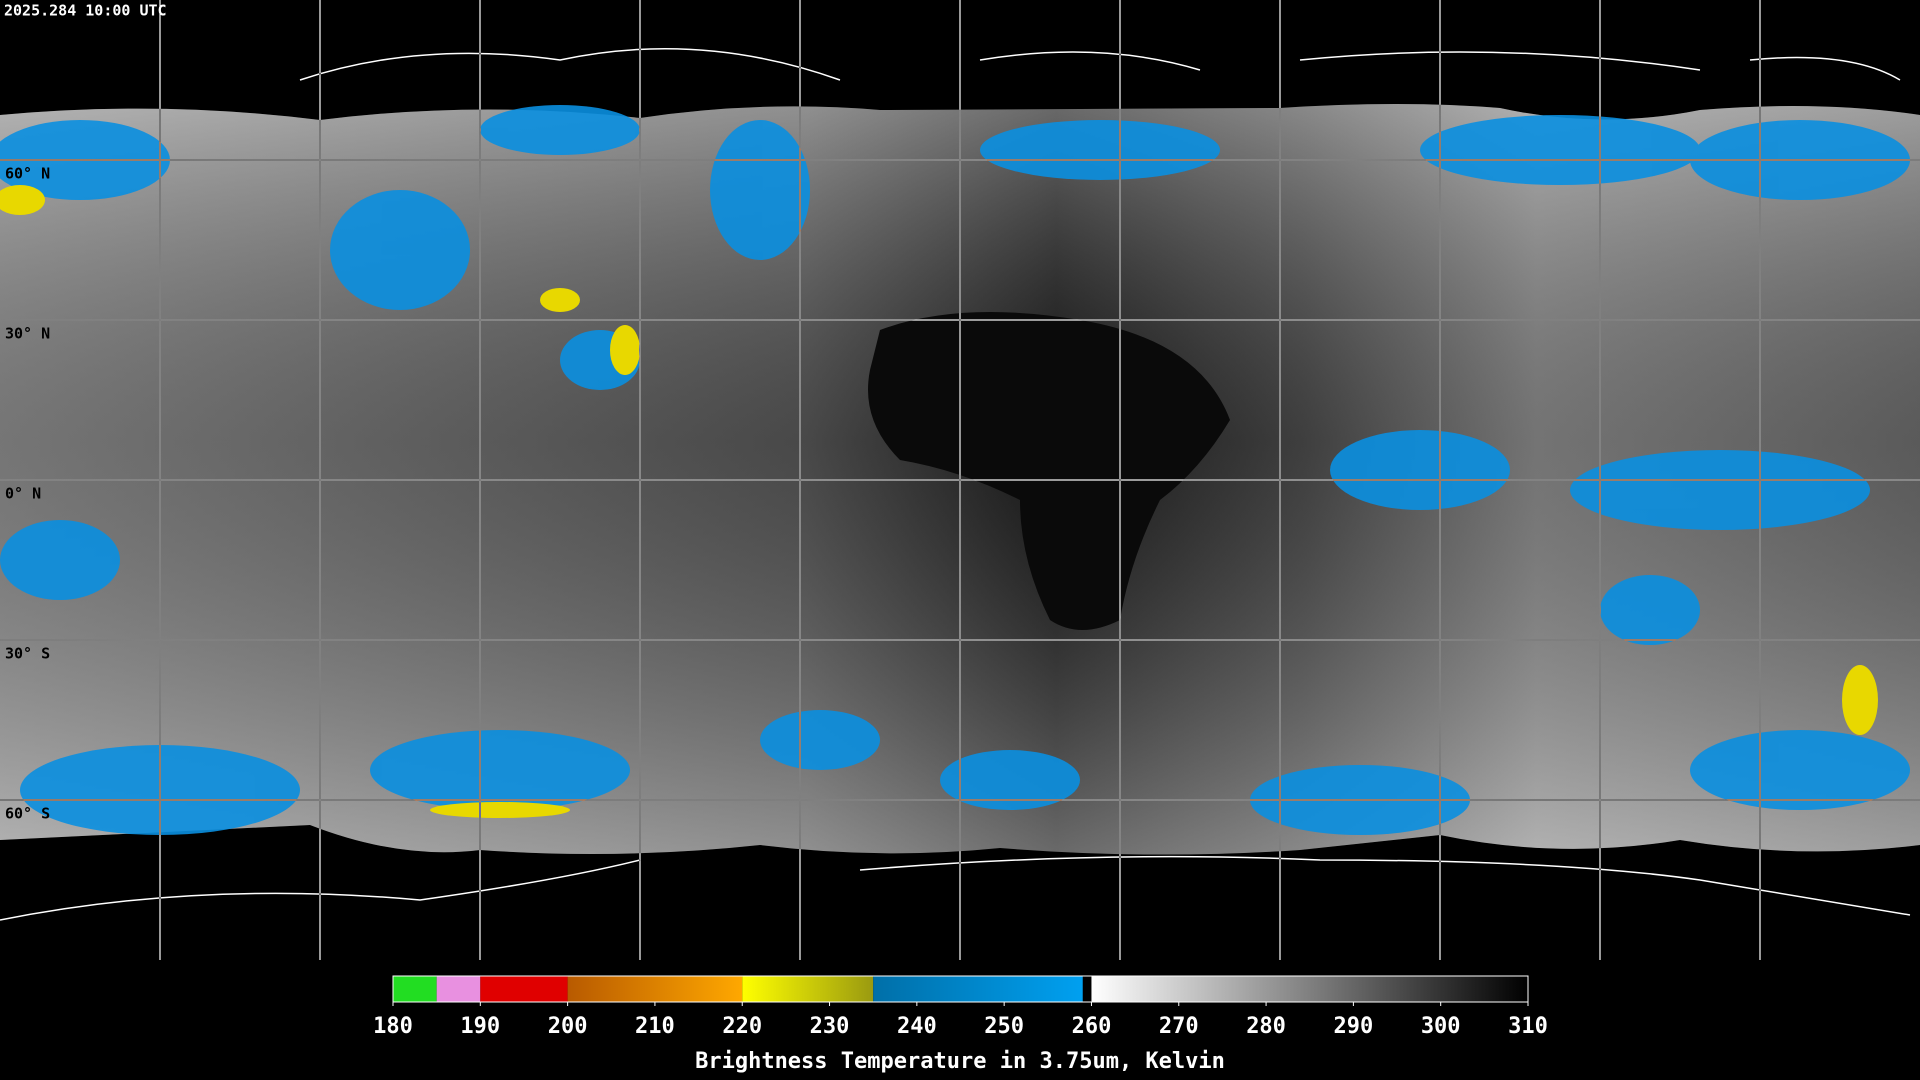 This screenshot has height=1080, width=1920. Describe the element at coordinates (1004, 1026) in the screenshot. I see `colorbar-tick-label: 250` at that location.